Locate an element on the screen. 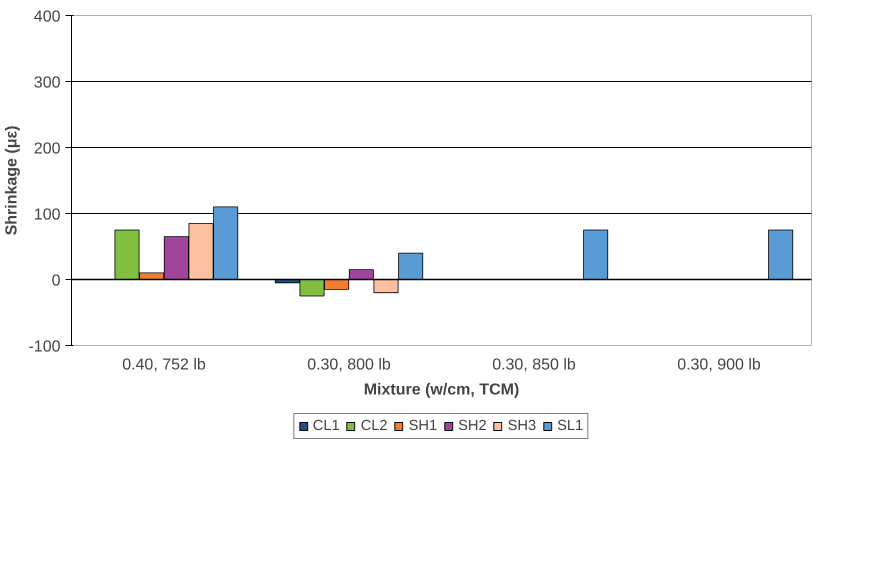  y-tick-label: 100 is located at coordinates (47, 215).